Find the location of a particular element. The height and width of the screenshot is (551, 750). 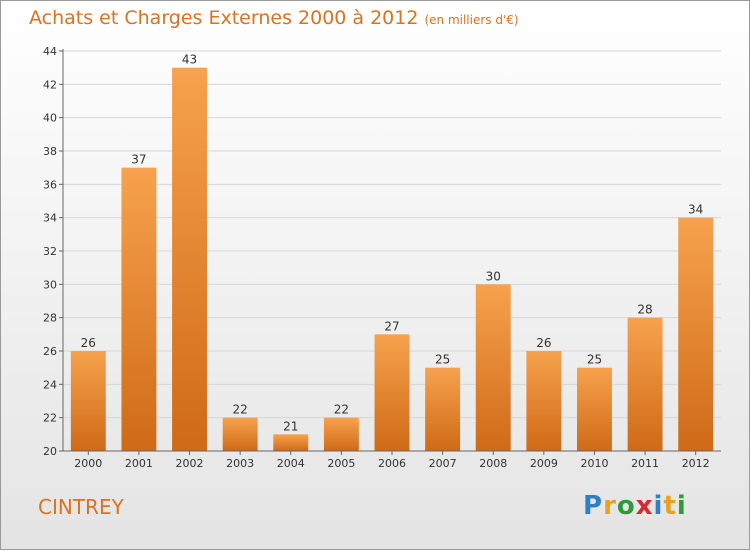

y-axis: 20 22 24 26 28 30 32 34 36 38 40 42 44 is located at coordinates (53, 251).